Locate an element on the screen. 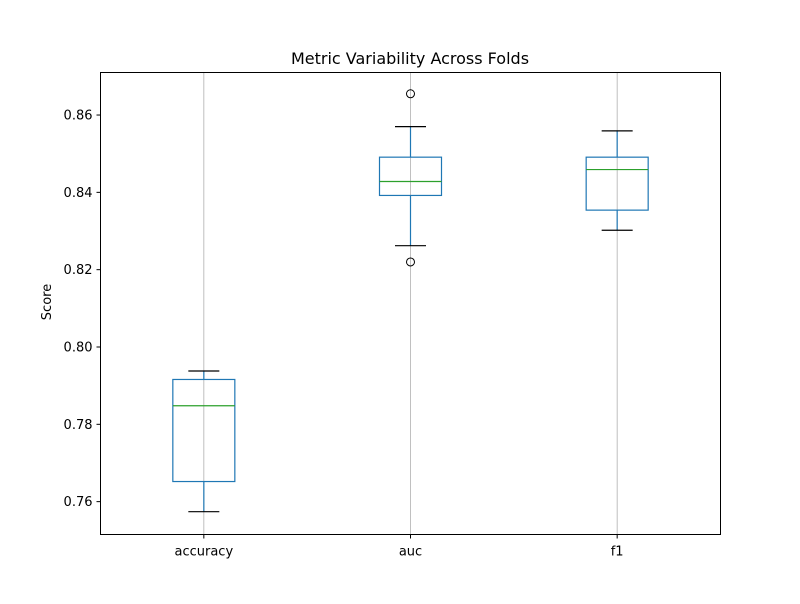  y-tick-label-0.84: 0.84 is located at coordinates (78, 193).